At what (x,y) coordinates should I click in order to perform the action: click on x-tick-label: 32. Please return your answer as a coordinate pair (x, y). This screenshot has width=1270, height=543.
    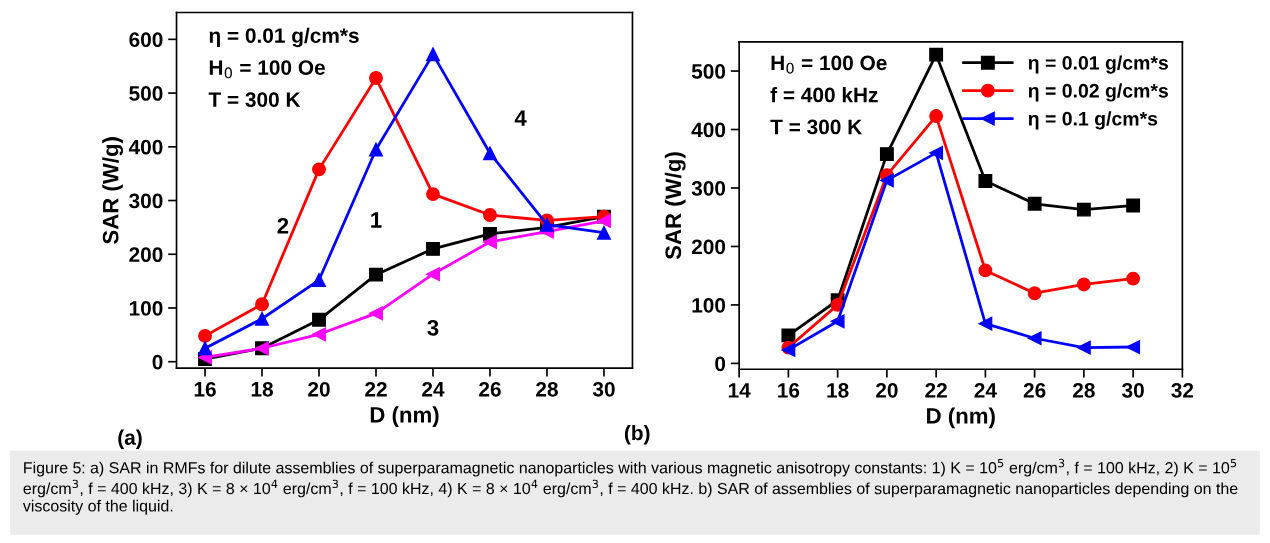
    Looking at the image, I should click on (1182, 390).